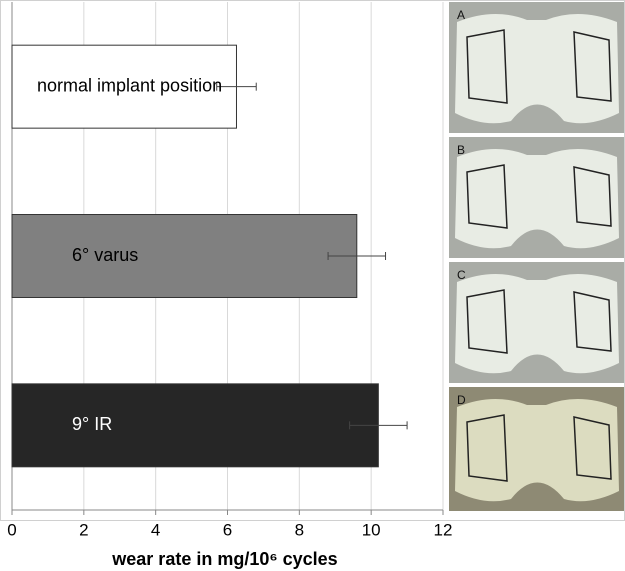  Describe the element at coordinates (443, 529) in the screenshot. I see `x-tick-label: 12` at that location.